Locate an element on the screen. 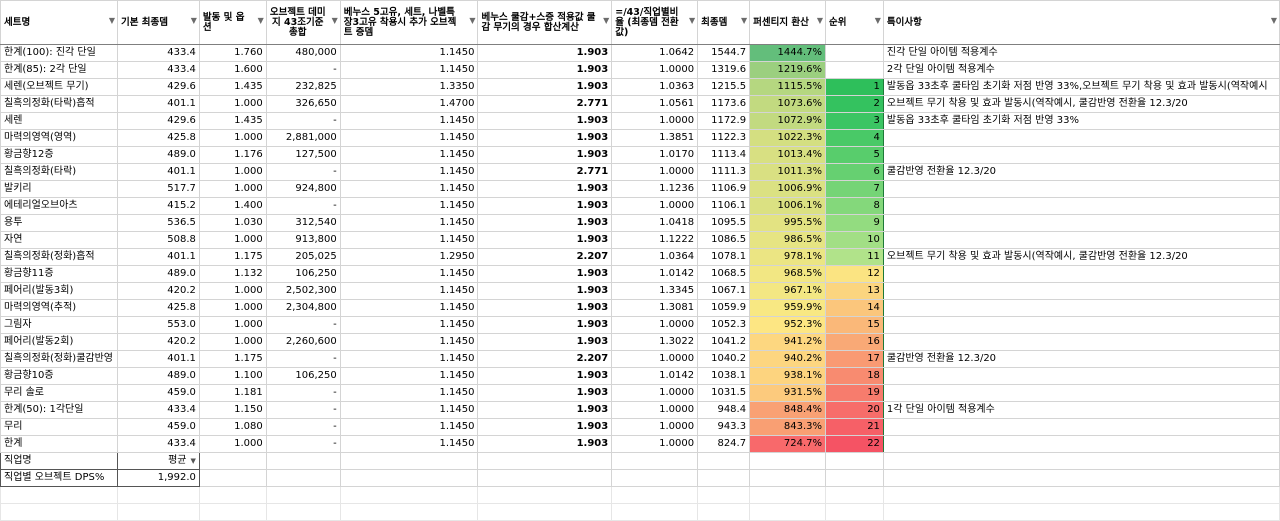  note-cell: 1각 단일 아이템 적용계수 is located at coordinates (1081, 410).